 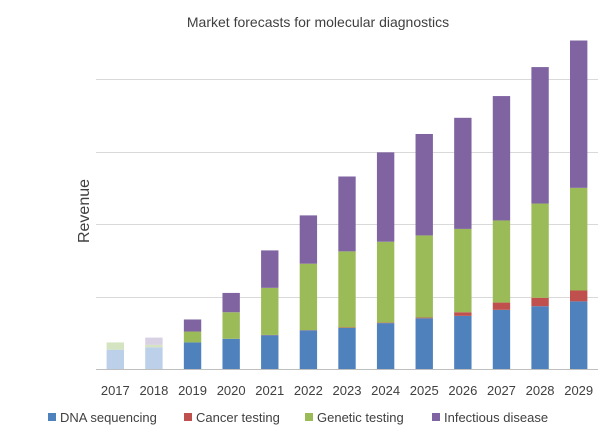 What do you see at coordinates (269, 390) in the screenshot?
I see `x-tick-2021: 2021` at bounding box center [269, 390].